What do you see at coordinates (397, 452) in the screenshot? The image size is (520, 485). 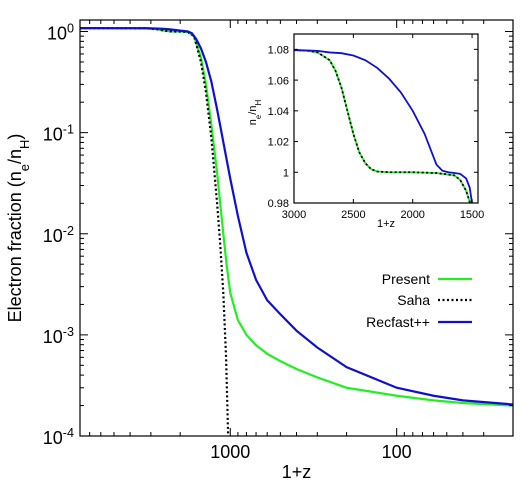 I see `x-tick-label: 100` at bounding box center [397, 452].